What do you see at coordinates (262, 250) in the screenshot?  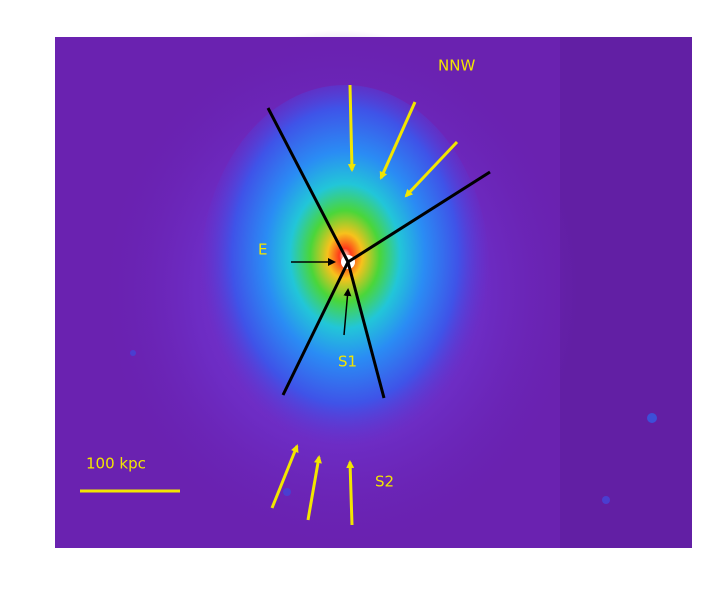 I see `label-east: E` at bounding box center [262, 250].